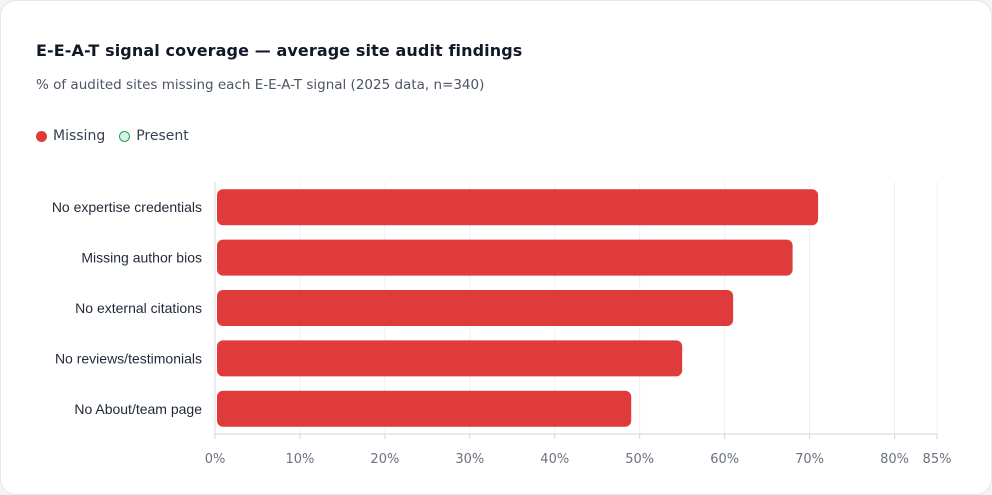 The height and width of the screenshot is (495, 992). Describe the element at coordinates (162, 136) in the screenshot. I see `legend-label-present: Present` at that location.